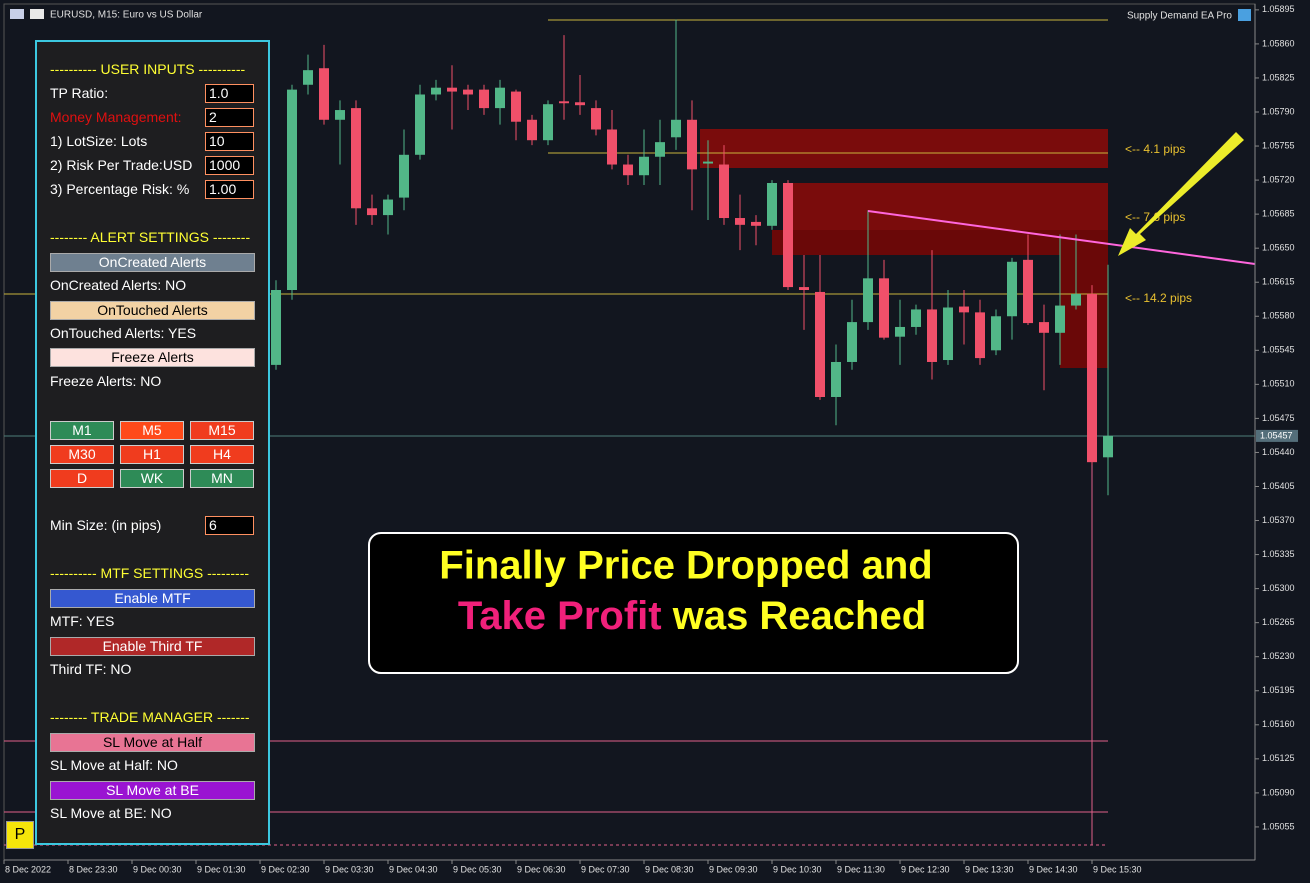 This screenshot has width=1310, height=883. I want to click on y-tick-label: 1.05055, so click(1278, 826).